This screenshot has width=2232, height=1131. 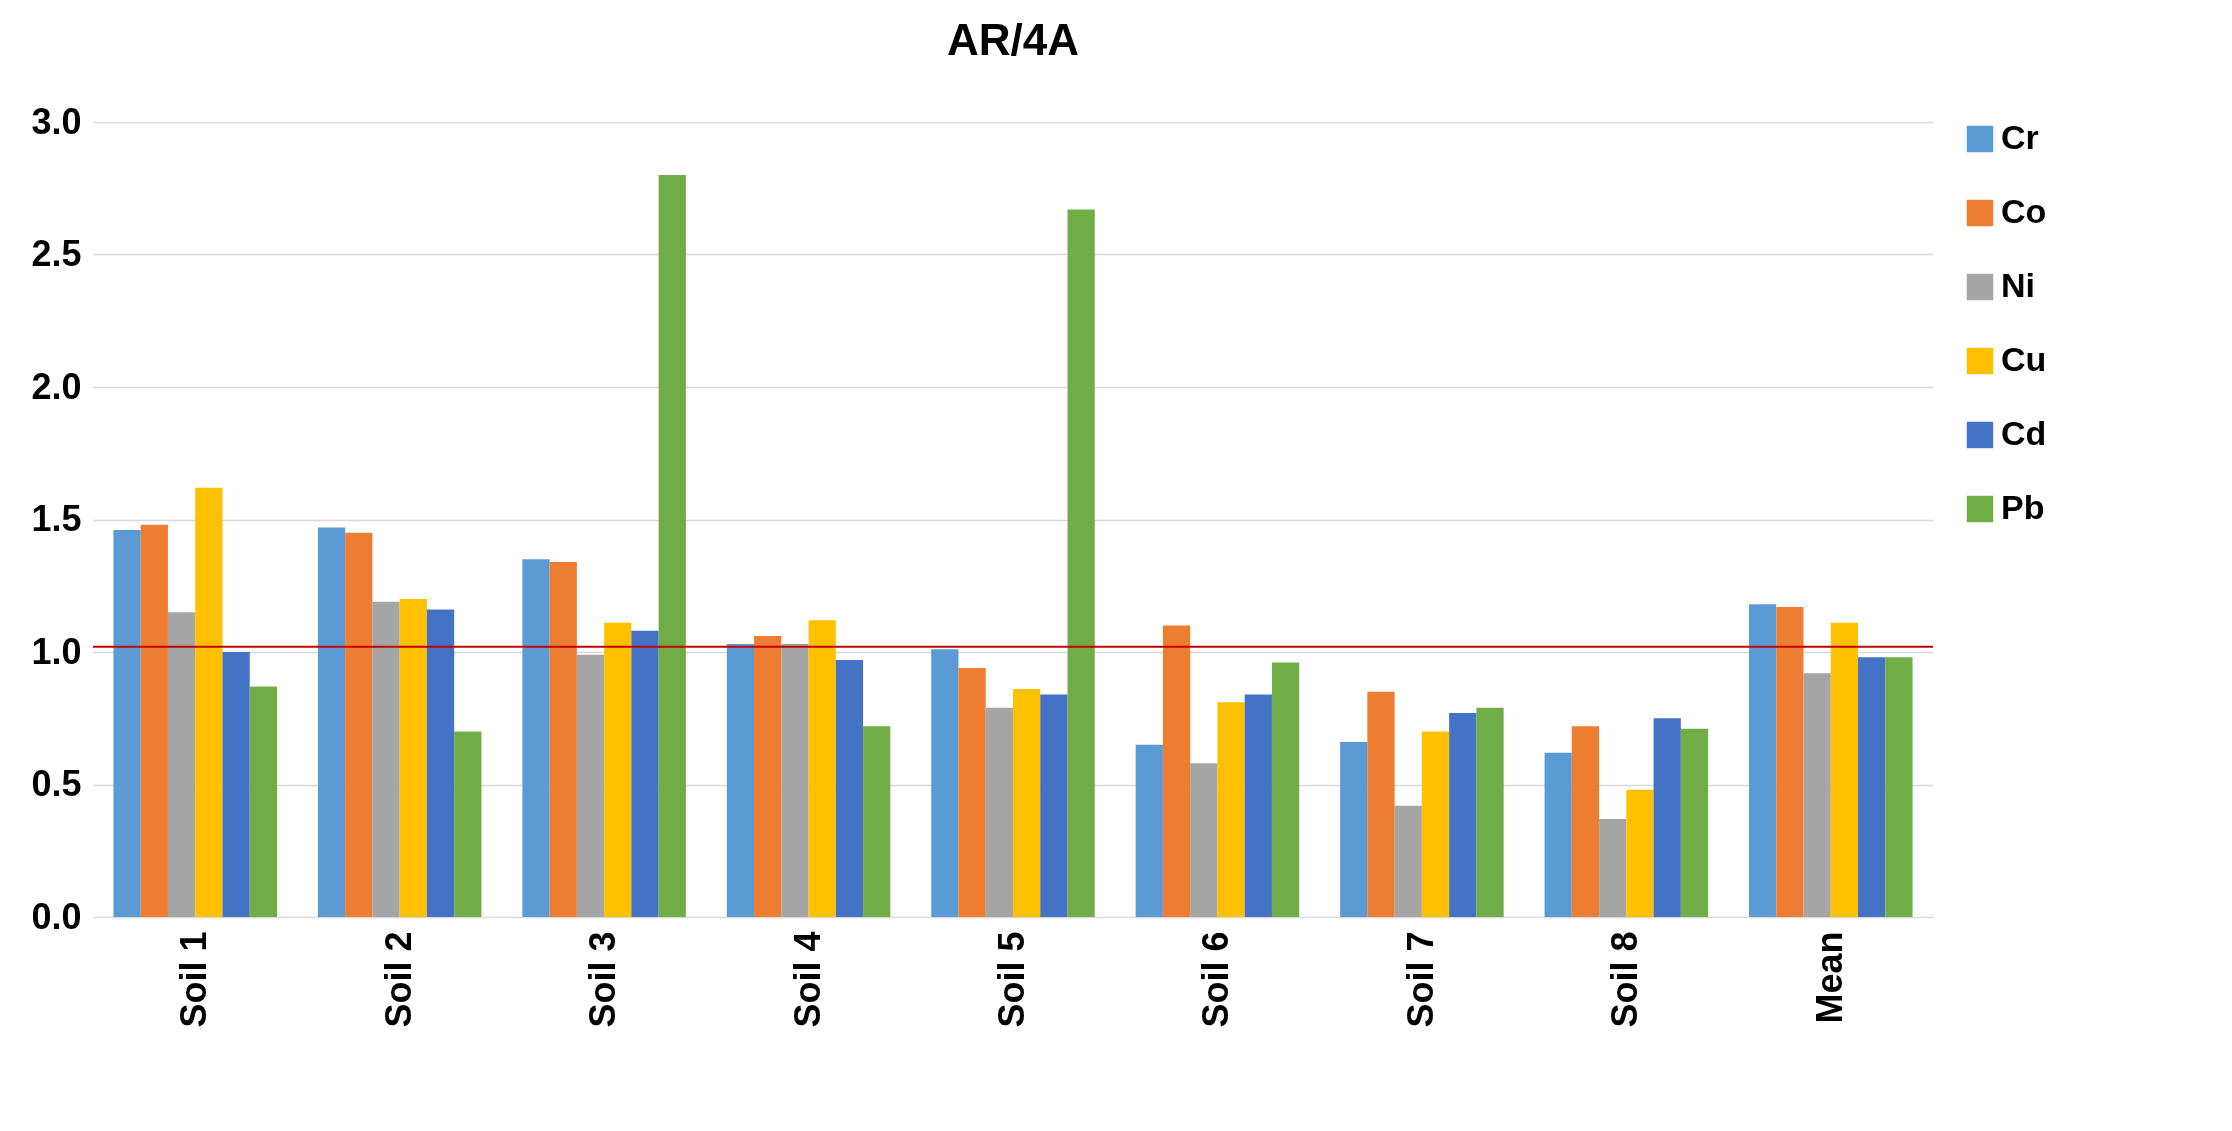 I want to click on chart-title: AR/4A, so click(x=1013, y=39).